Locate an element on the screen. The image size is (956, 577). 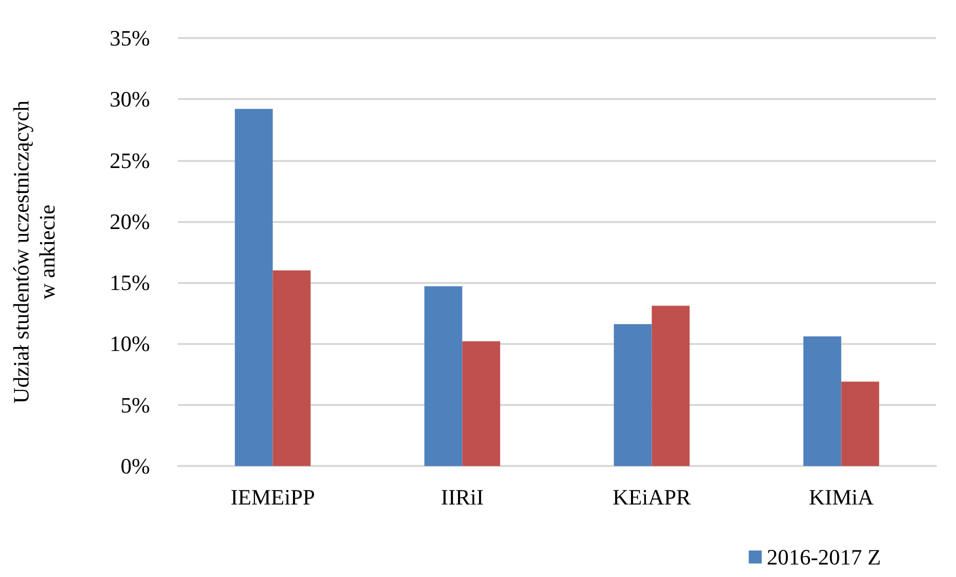
y-axis-title: Udział studentów uczestniczących w ankiecie is located at coordinates (34, 252).